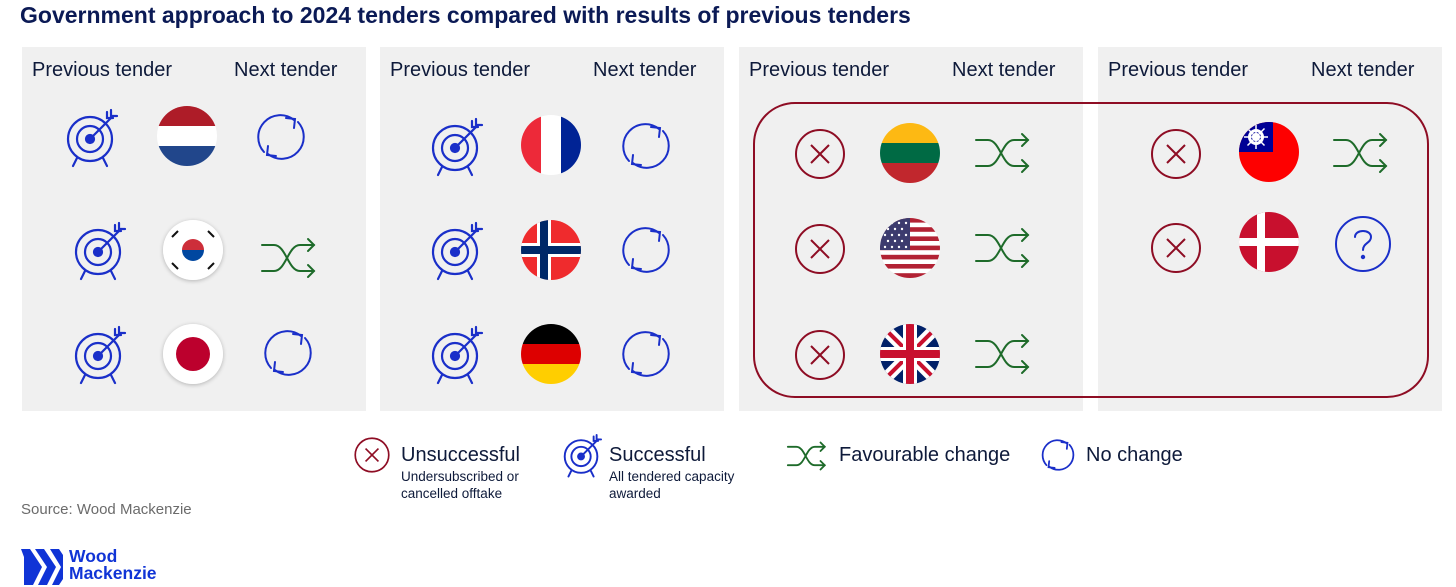 This screenshot has height=587, width=1456. I want to click on legend-successful-description: All tendered capacity awarded, so click(672, 485).